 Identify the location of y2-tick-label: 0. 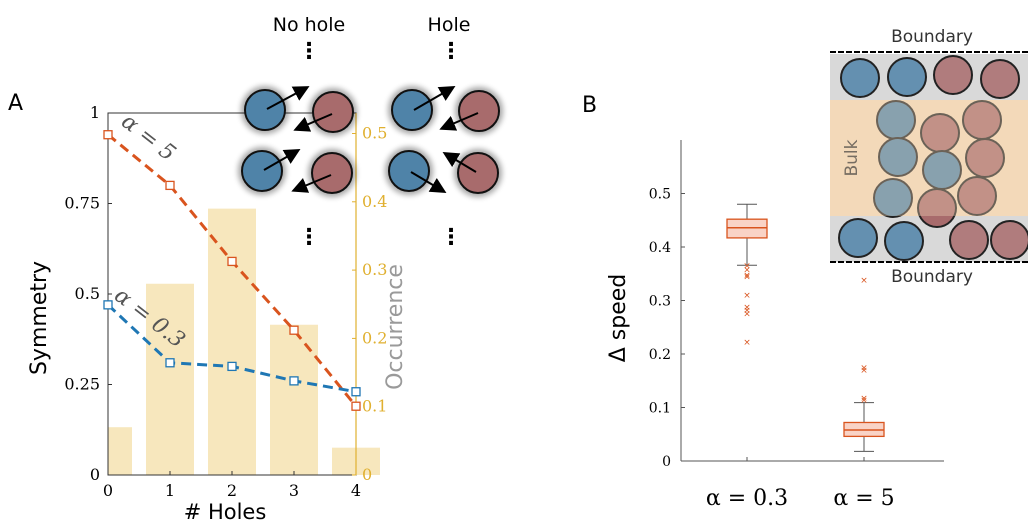
(367, 474).